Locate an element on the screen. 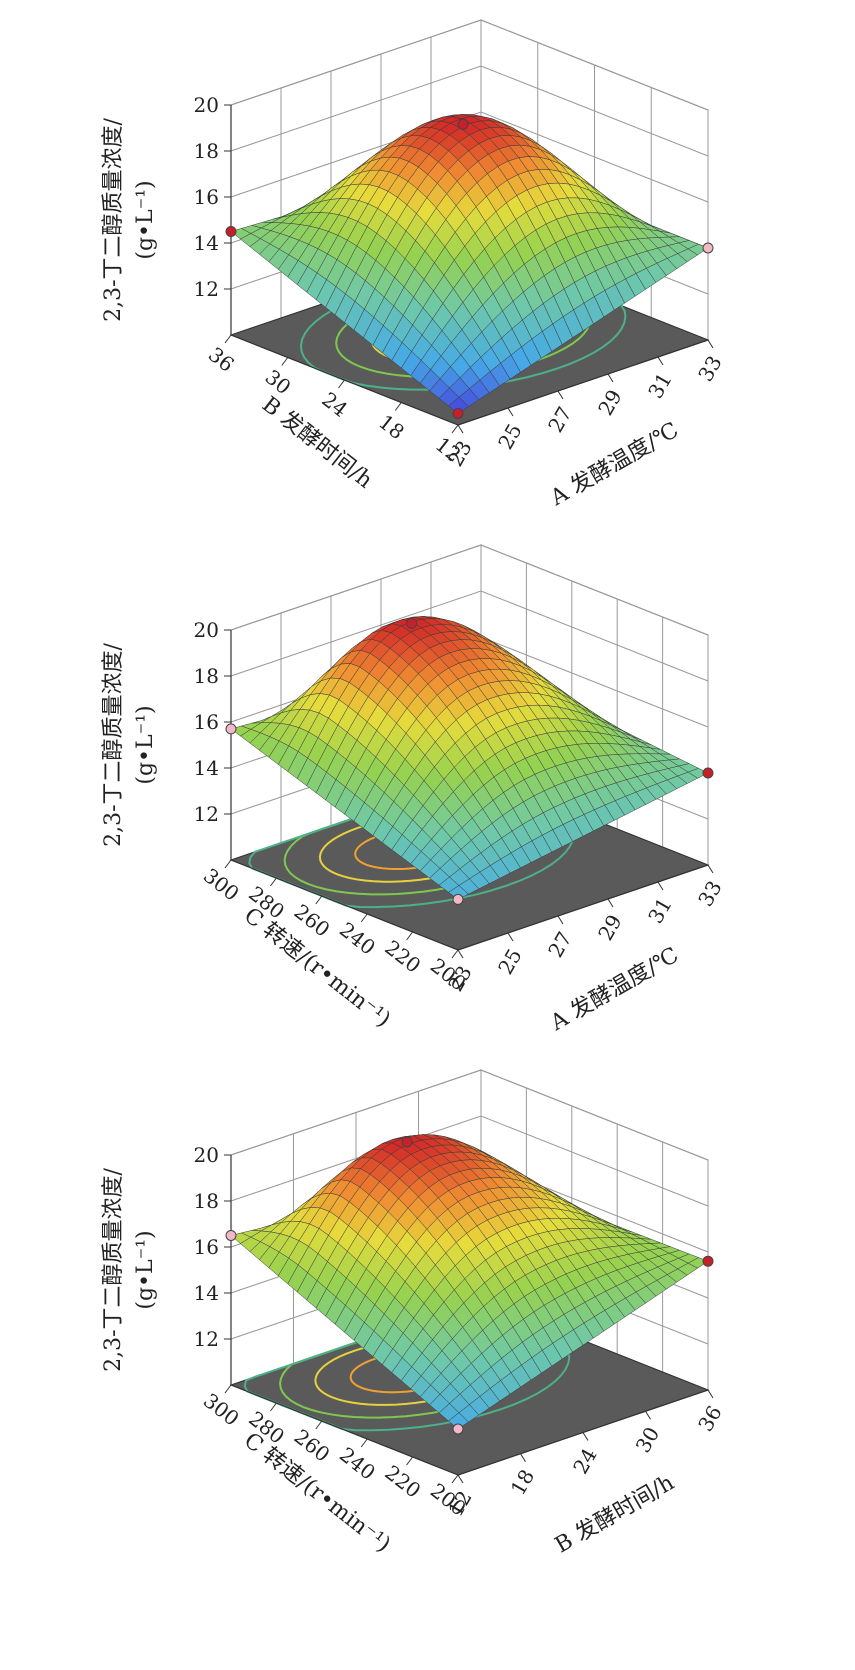 The height and width of the screenshot is (1670, 855). b-tick-label-1: 18 is located at coordinates (391, 427).